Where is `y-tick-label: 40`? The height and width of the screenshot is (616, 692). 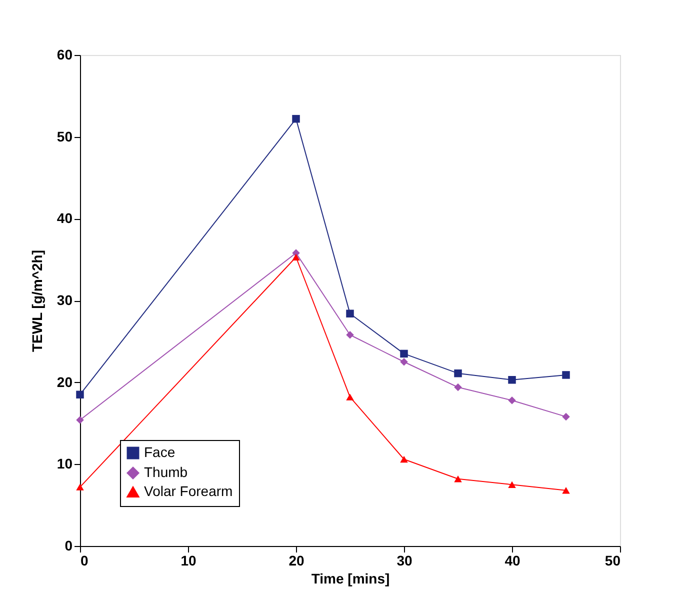 y-tick-label: 40 is located at coordinates (64, 218).